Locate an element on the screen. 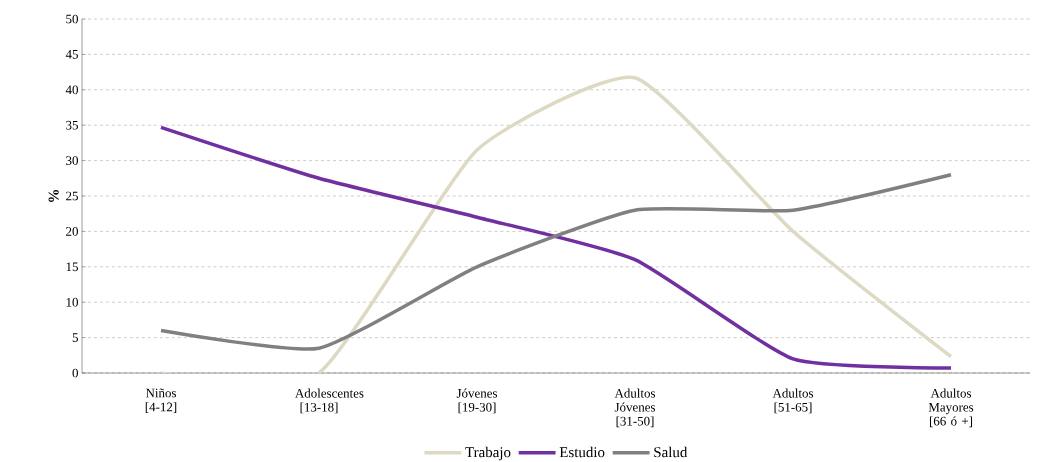  legend-label: Salud is located at coordinates (671, 452).